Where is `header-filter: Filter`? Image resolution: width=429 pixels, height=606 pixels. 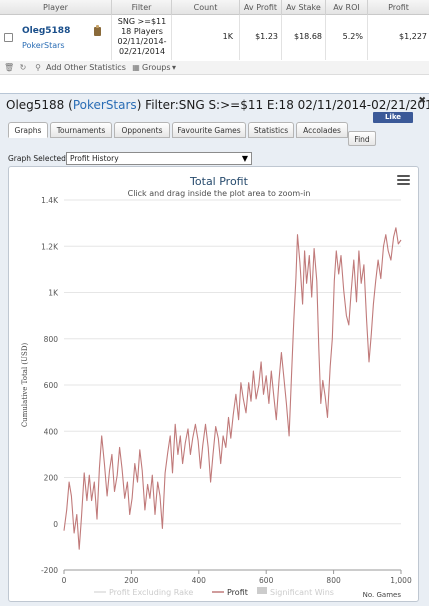
header-filter: Filter is located at coordinates (142, 7).